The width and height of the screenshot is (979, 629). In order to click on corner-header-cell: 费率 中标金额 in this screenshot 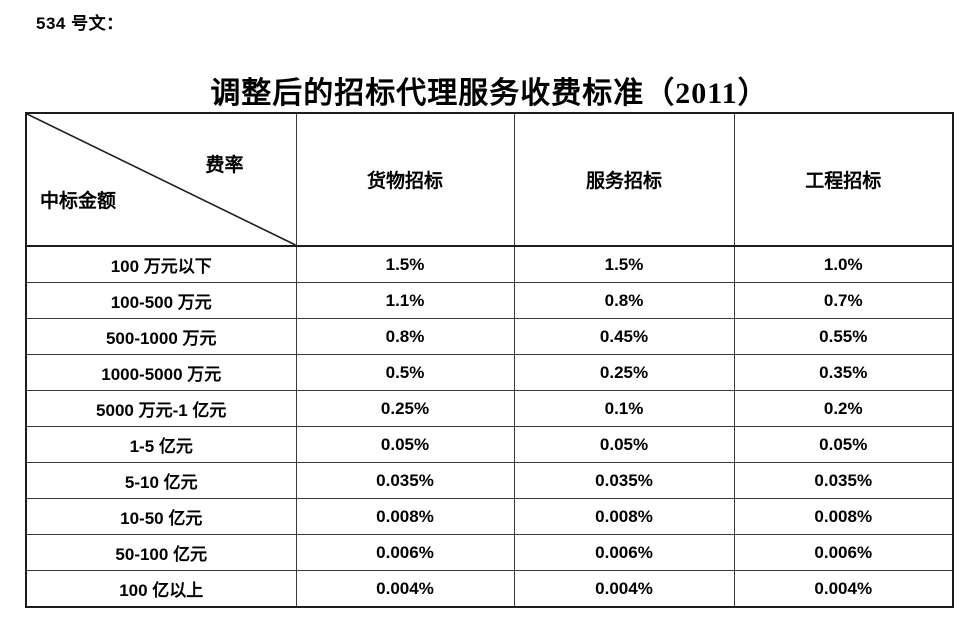, I will do `click(161, 179)`.